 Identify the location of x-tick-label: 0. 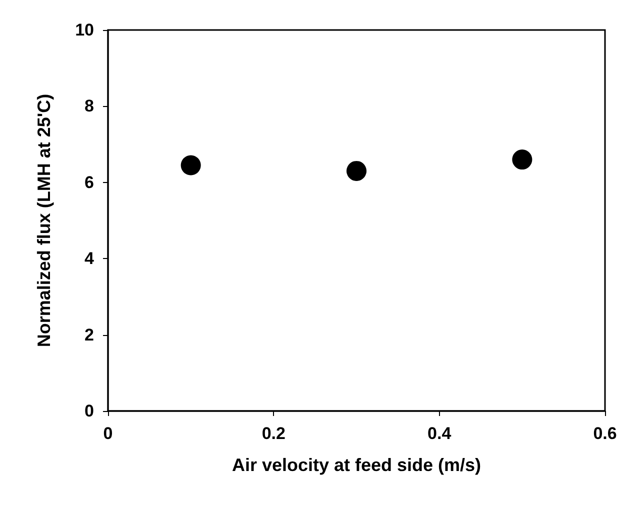
(108, 433).